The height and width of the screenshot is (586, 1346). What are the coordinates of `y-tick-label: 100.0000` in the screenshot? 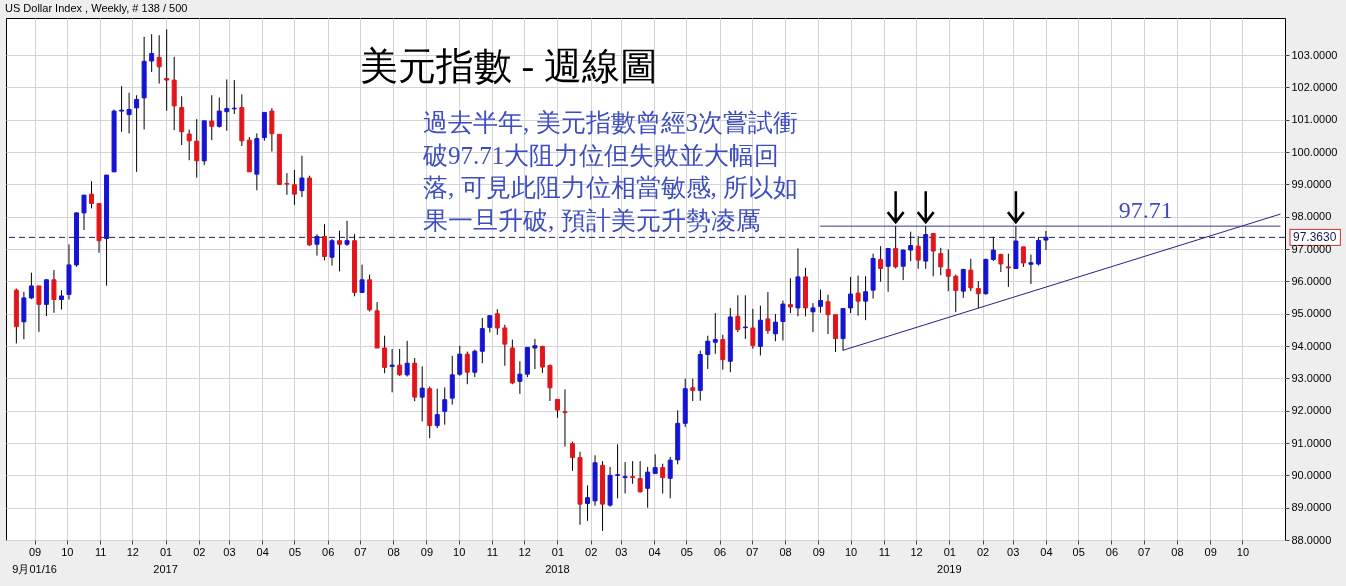 It's located at (1314, 151).